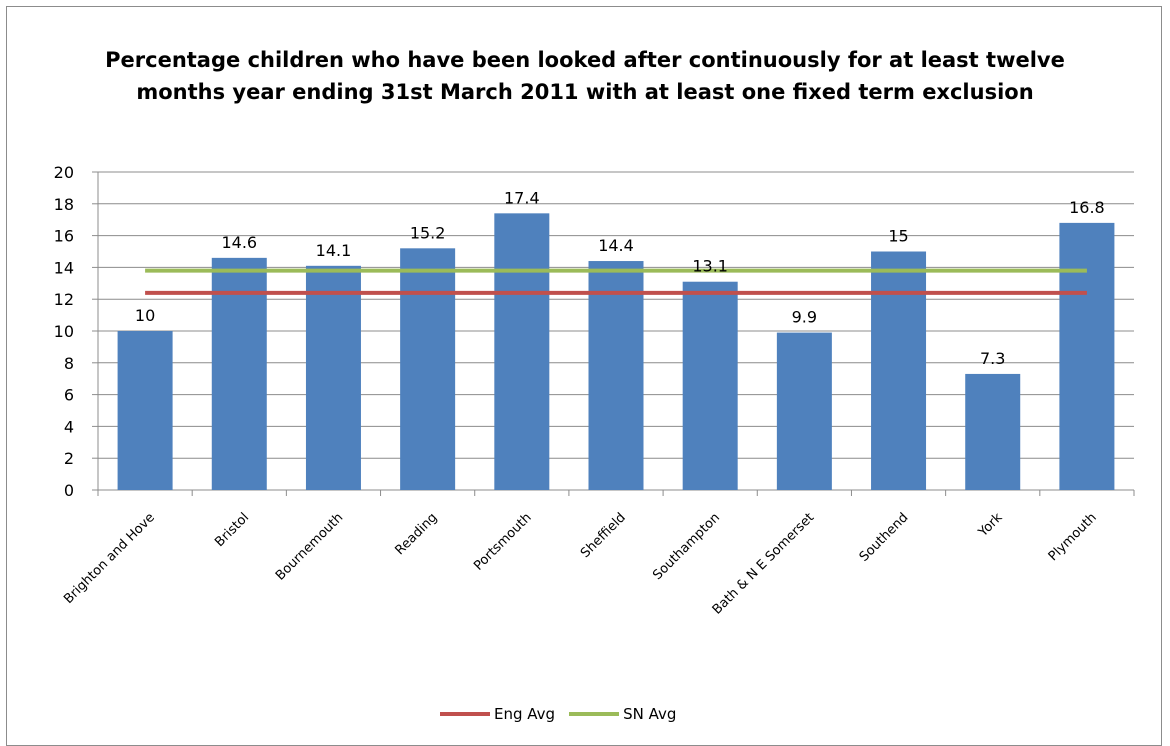  I want to click on y-tick-label: 16, so click(64, 236).